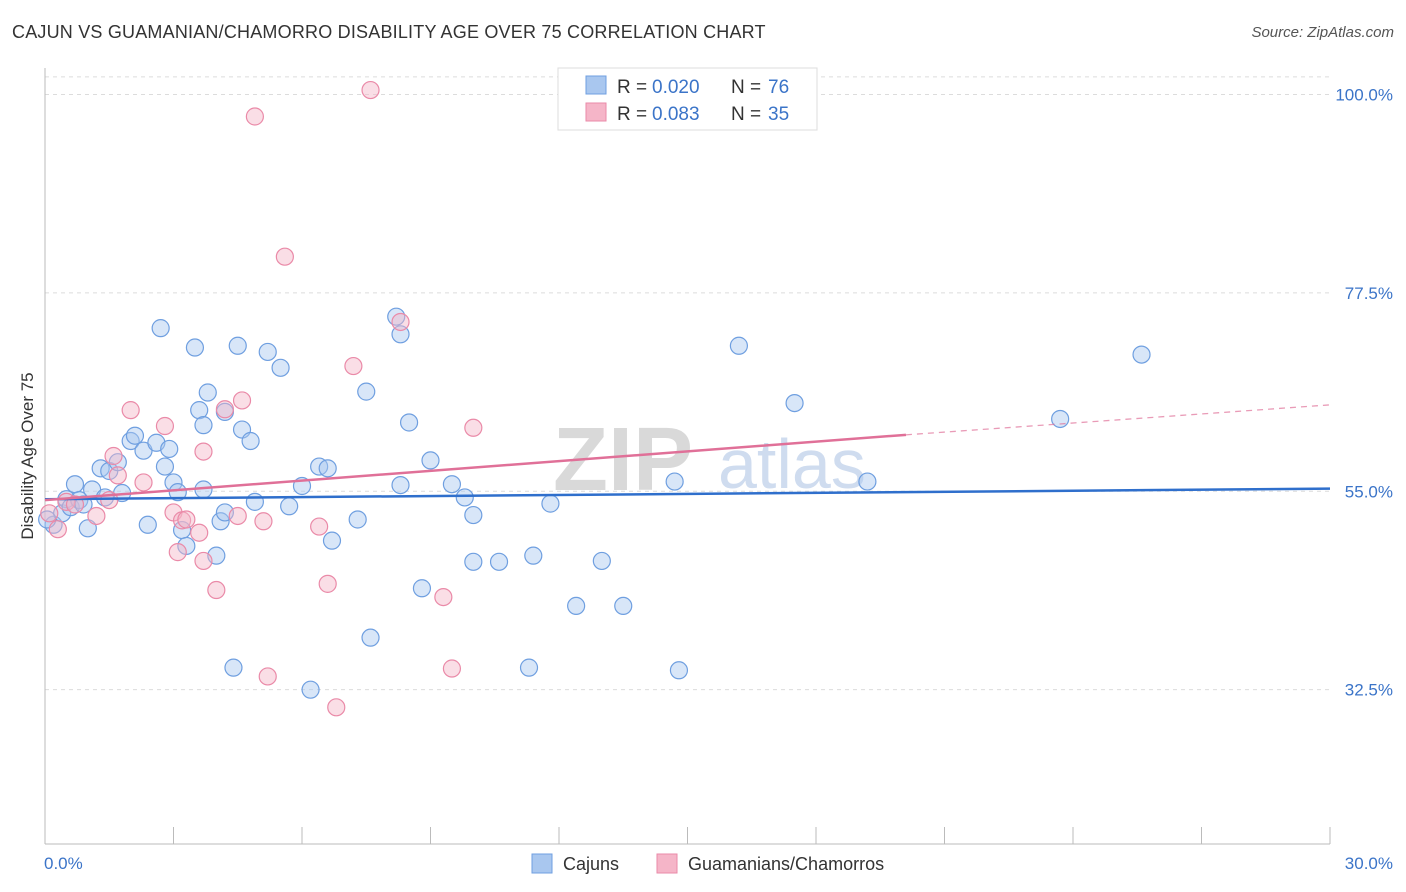 The width and height of the screenshot is (1406, 892). What do you see at coordinates (687, 99) in the screenshot?
I see `legend: R = 0.020 N = 76 R = 0.083 N = 35` at bounding box center [687, 99].